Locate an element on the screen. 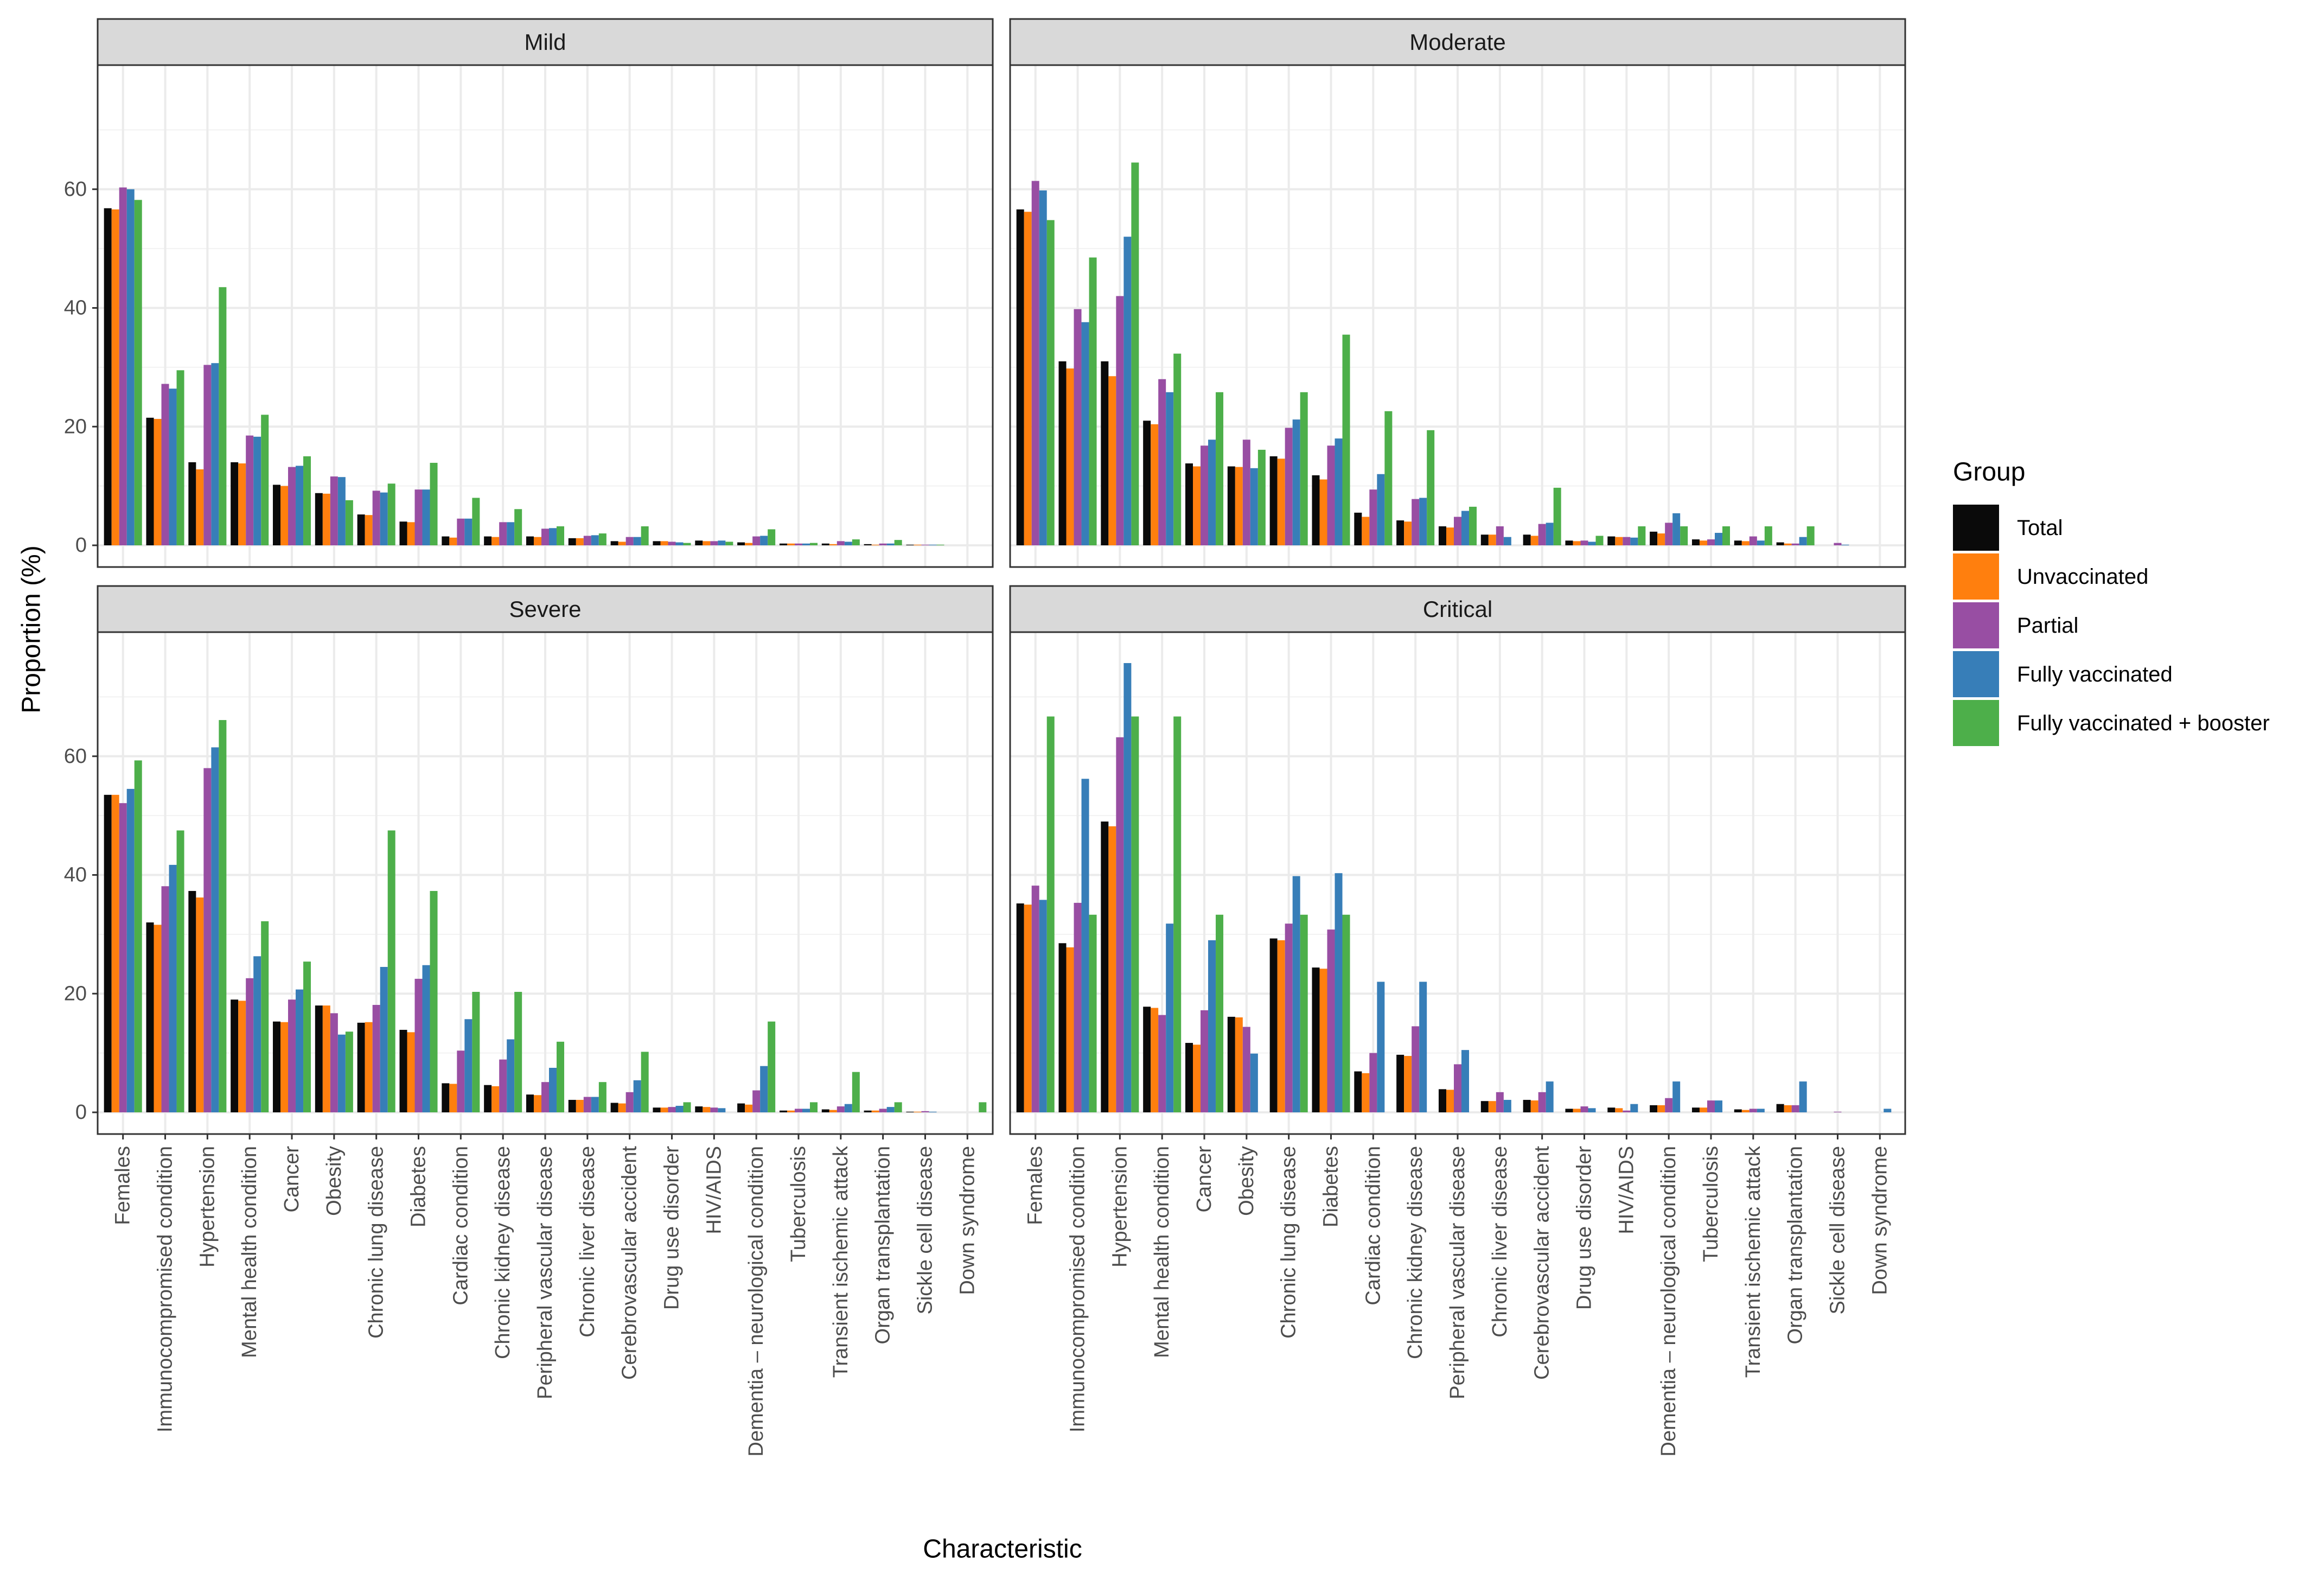  bar-mild-chronic-kidney-disease-partial is located at coordinates (503, 533).